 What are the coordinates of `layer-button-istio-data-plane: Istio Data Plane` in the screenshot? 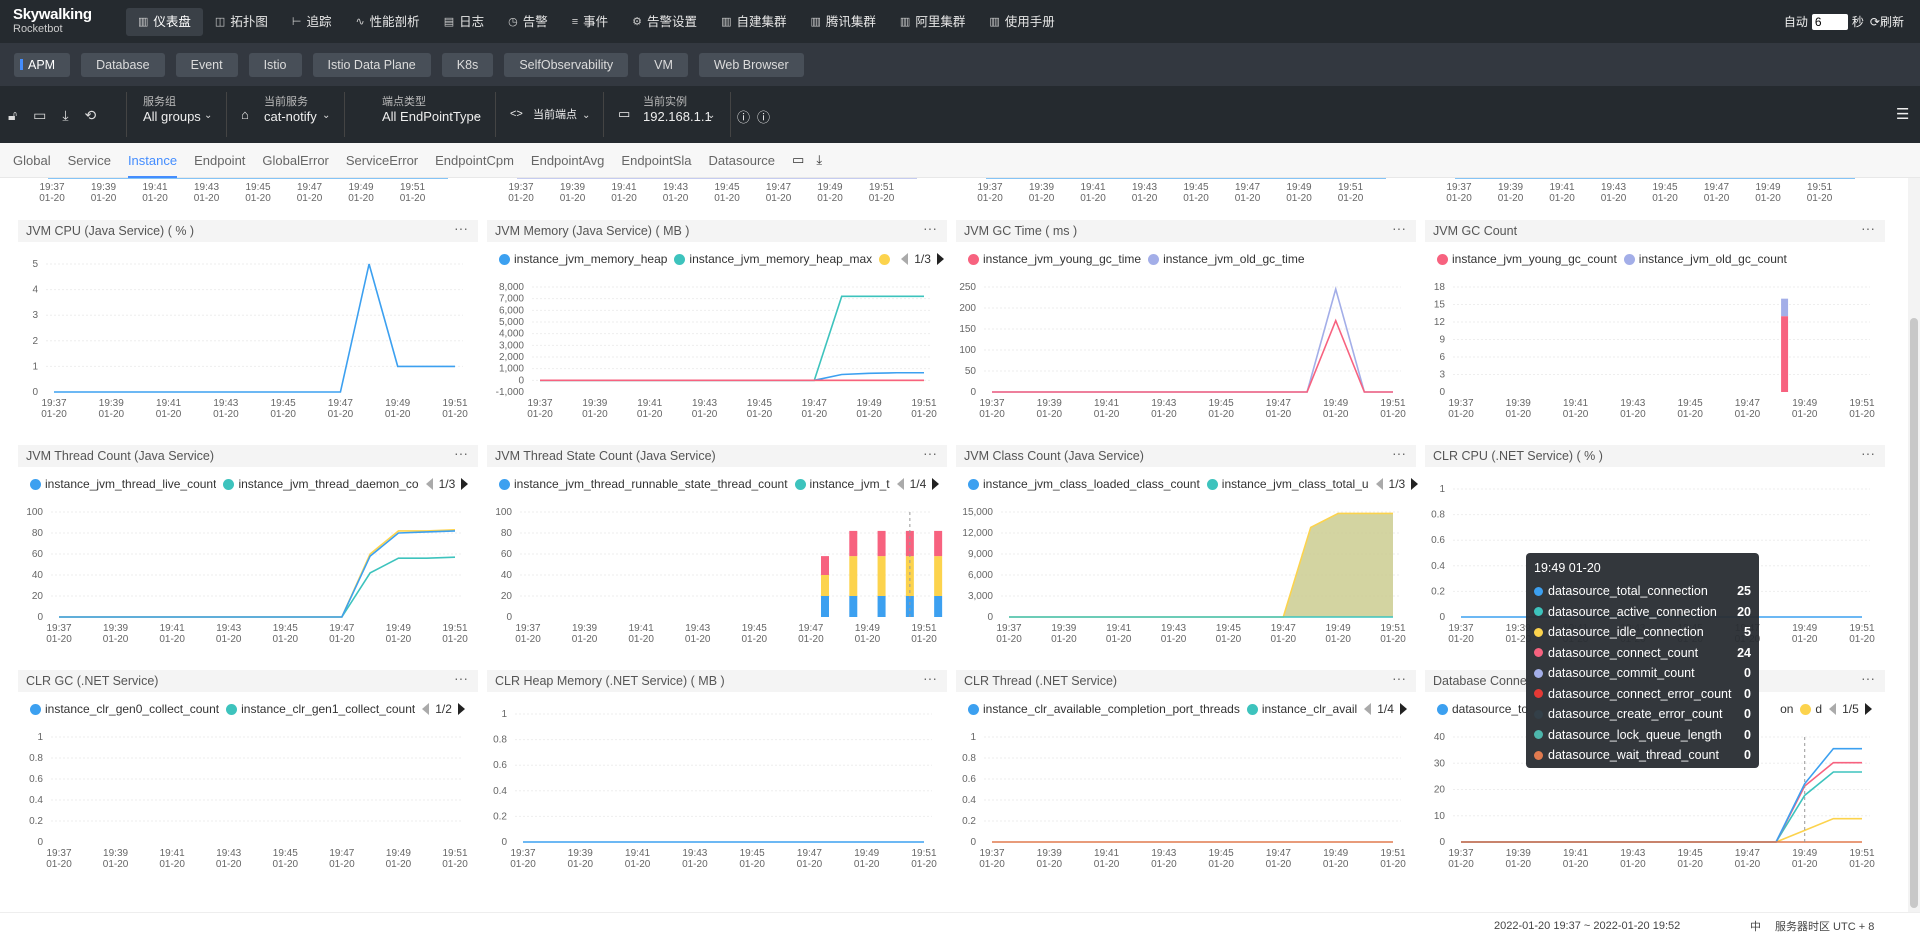 It's located at (371, 64).